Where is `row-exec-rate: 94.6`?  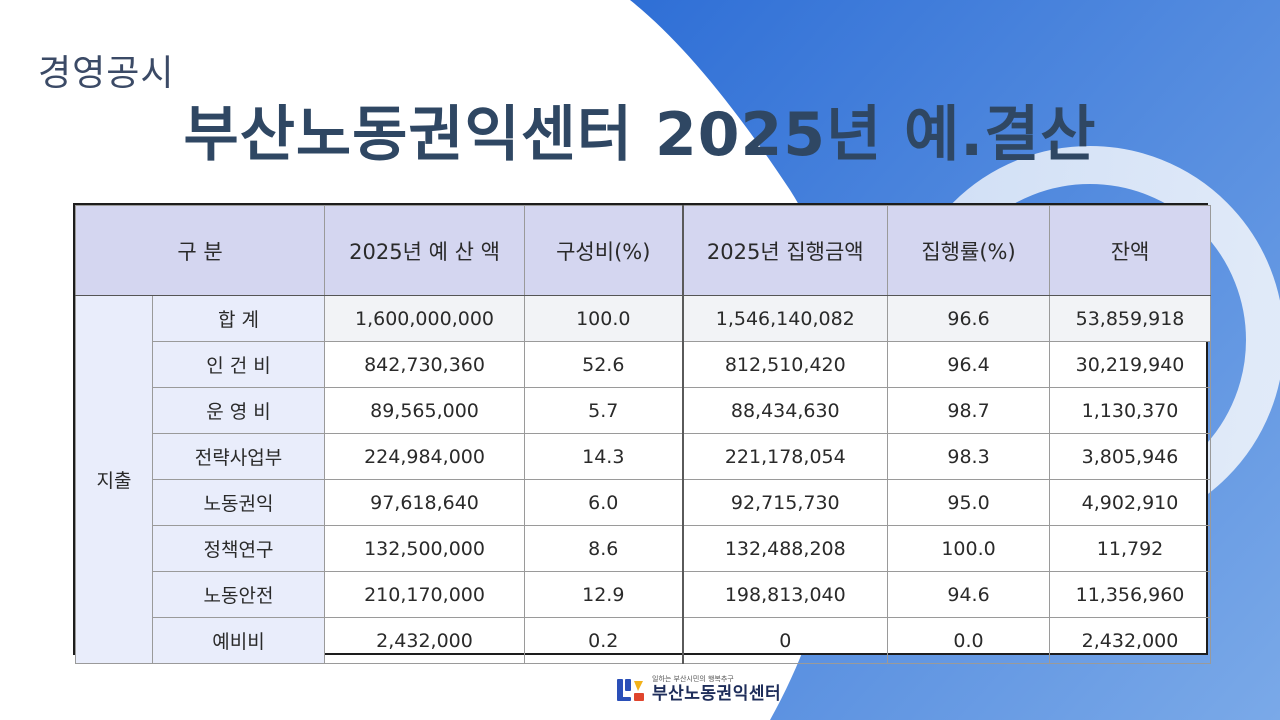
row-exec-rate: 94.6 is located at coordinates (969, 594).